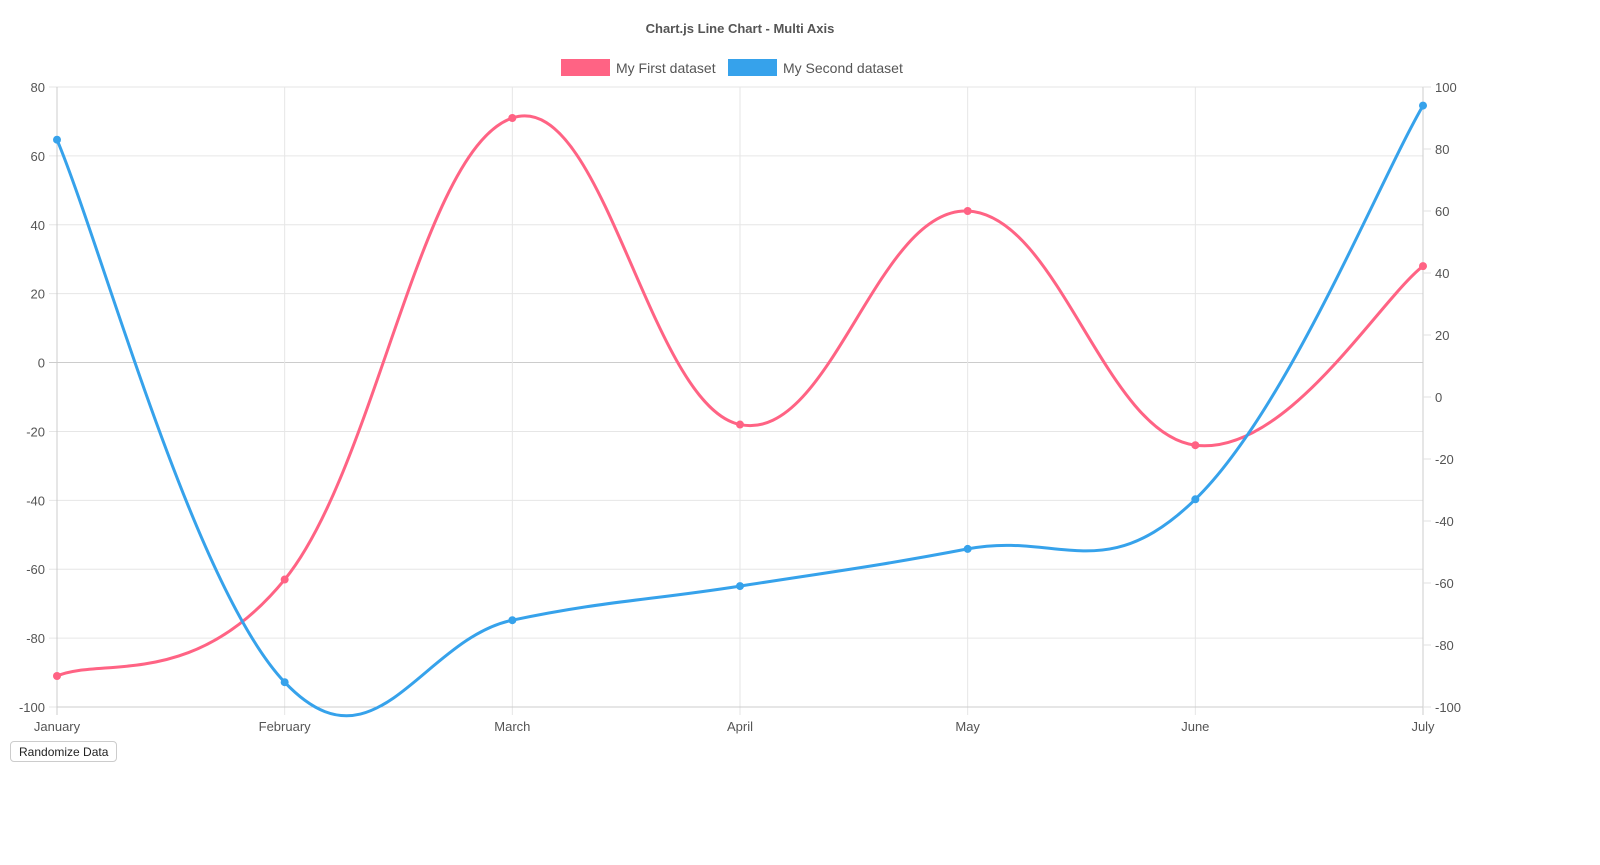 Image resolution: width=1600 pixels, height=865 pixels. What do you see at coordinates (740, 28) in the screenshot?
I see `chart-title: Chart.js Line Chart - Multi Axis` at bounding box center [740, 28].